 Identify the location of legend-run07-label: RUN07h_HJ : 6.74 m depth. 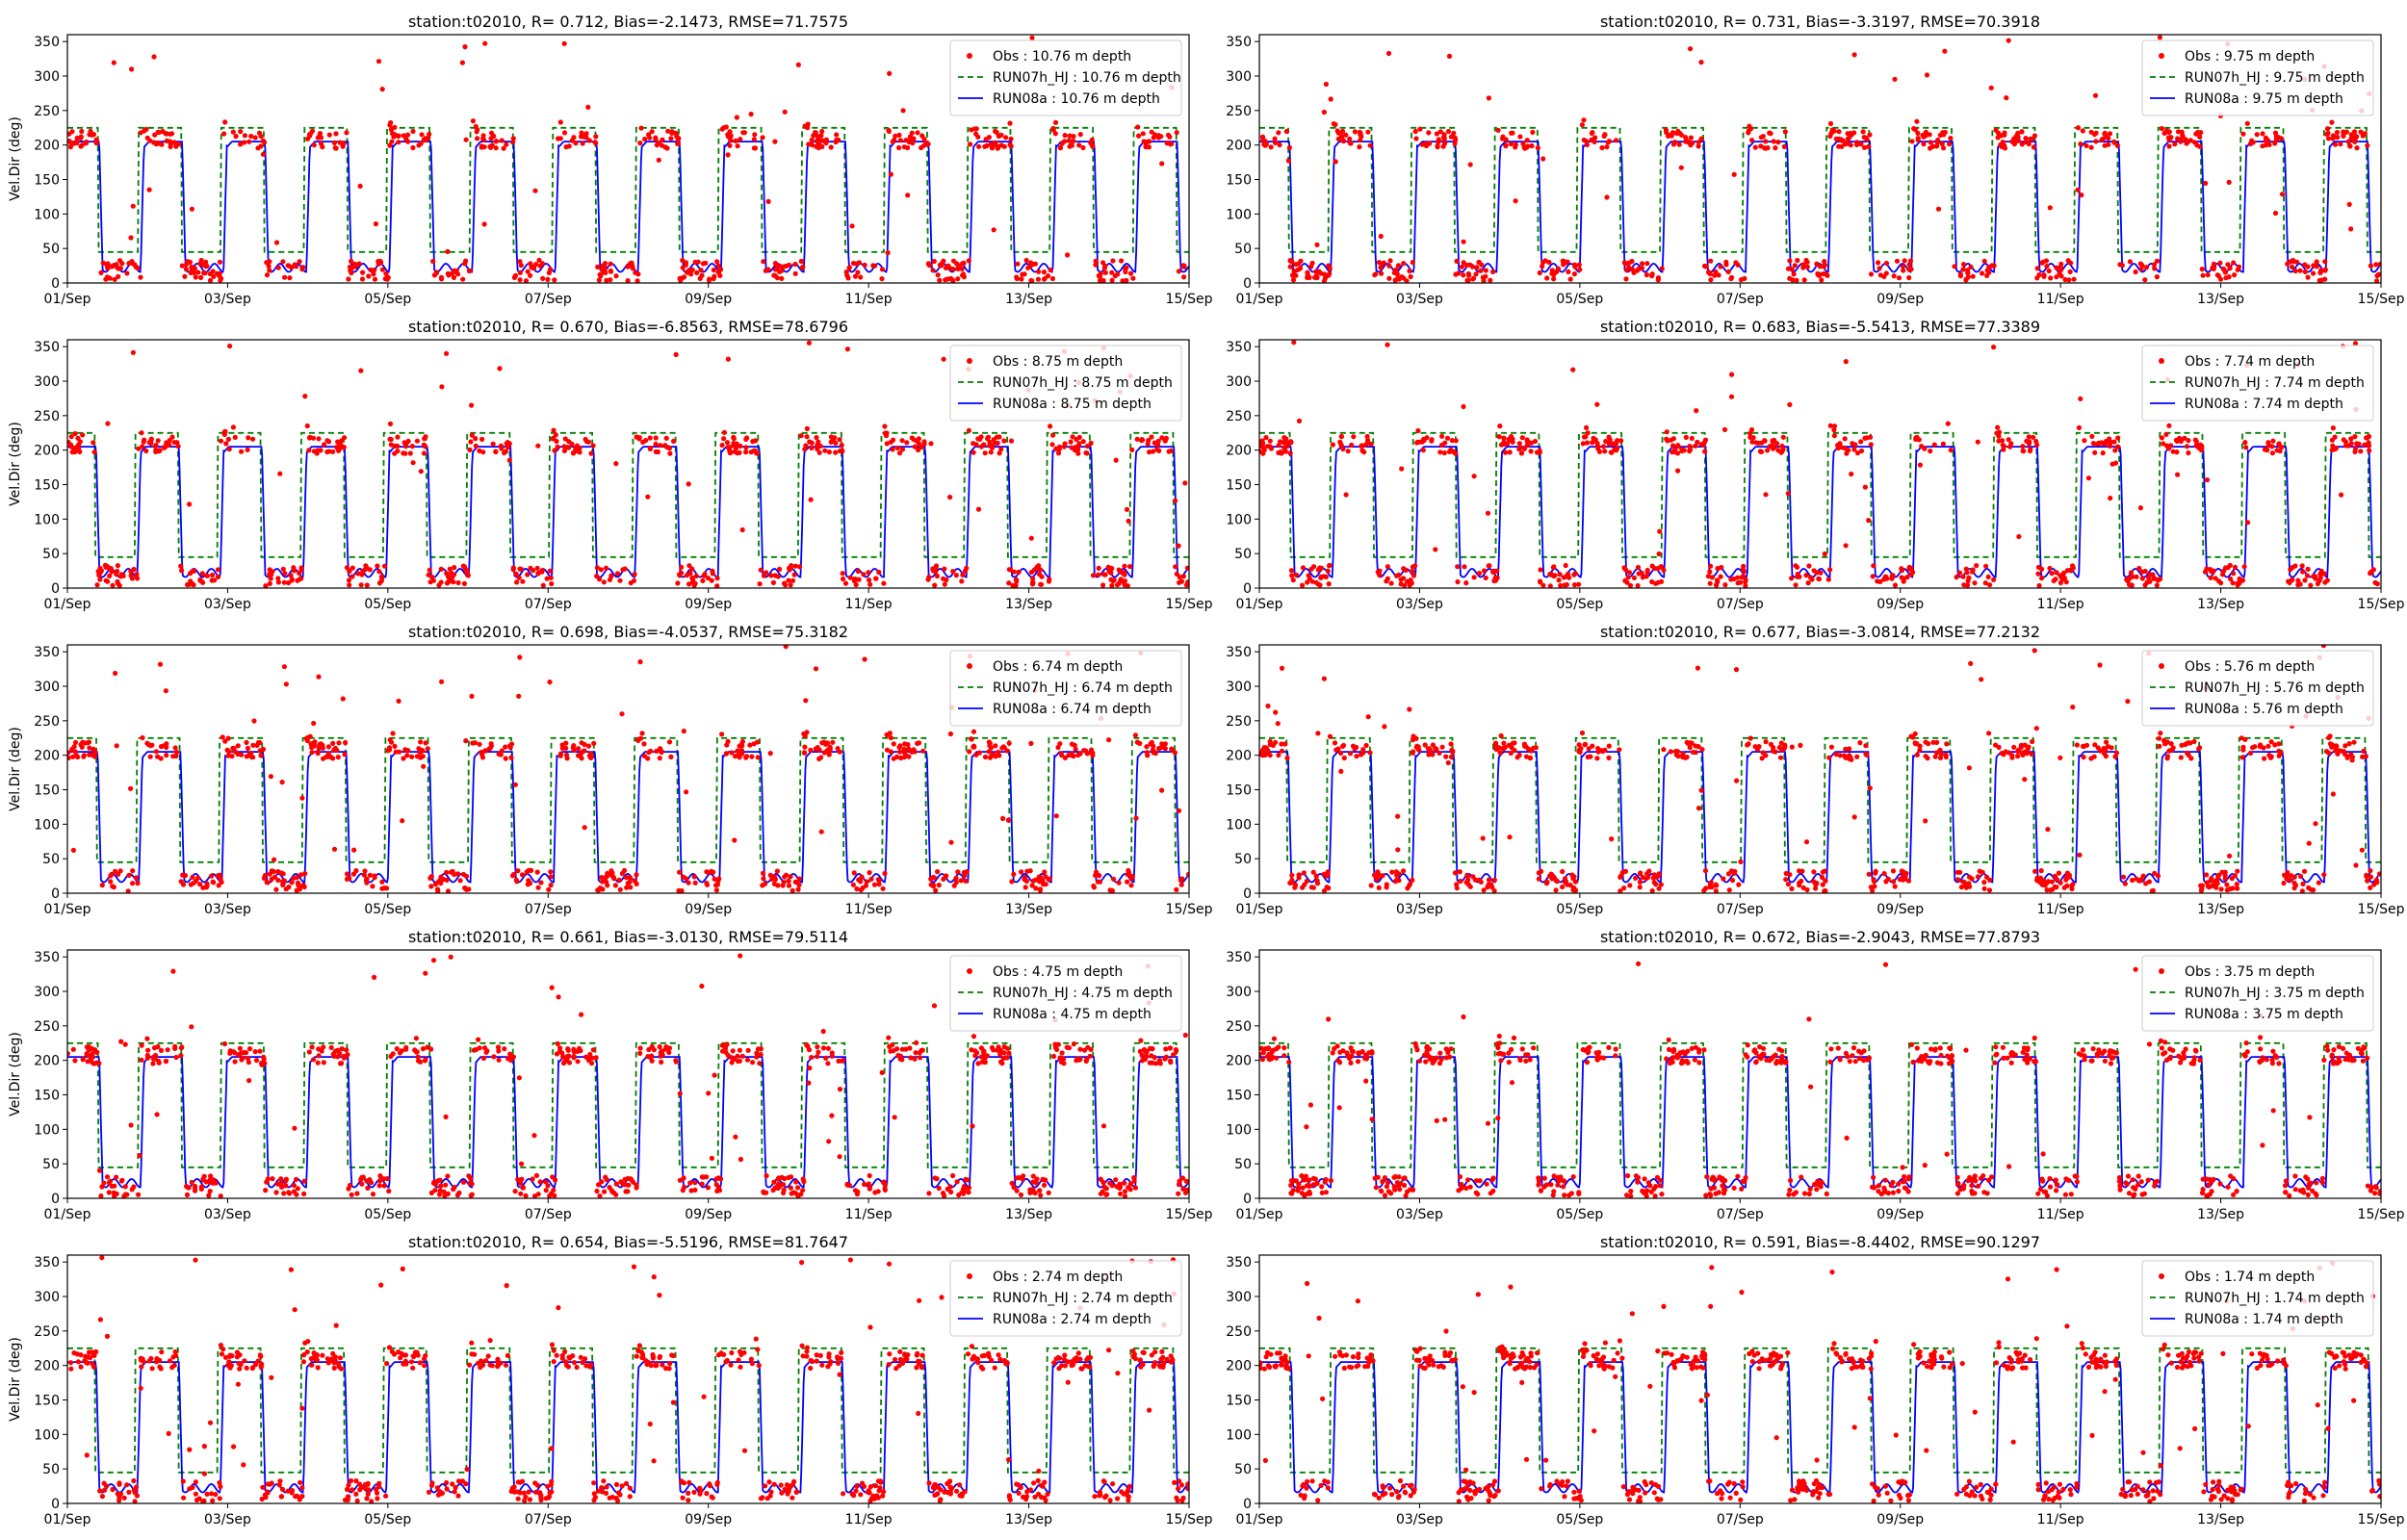
(1083, 688).